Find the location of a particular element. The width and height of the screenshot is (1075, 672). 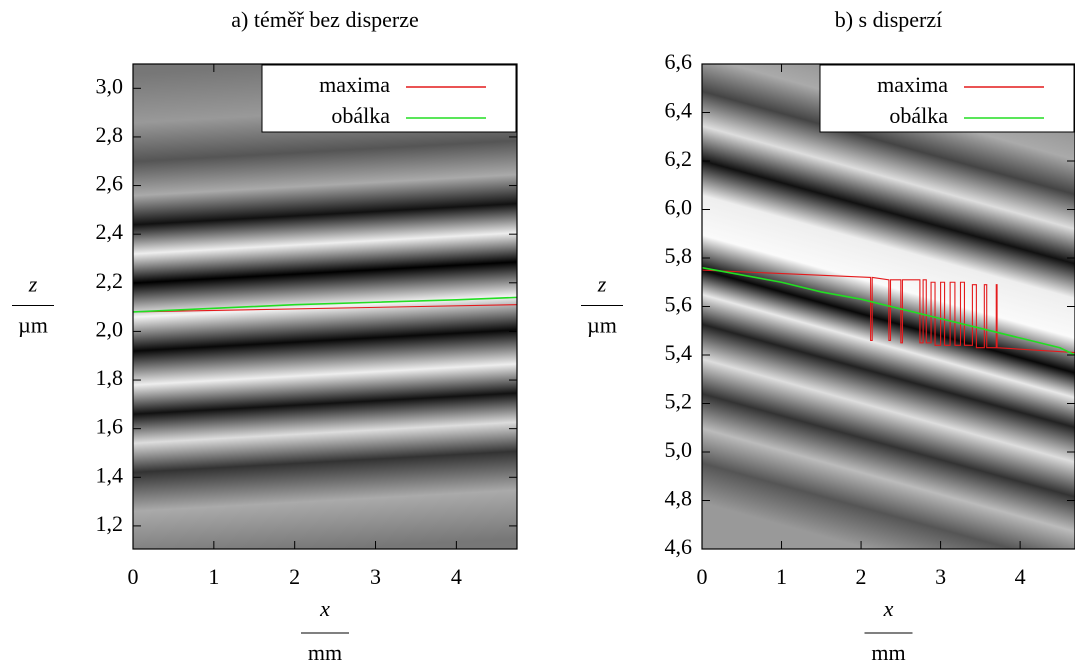

y-tick-label: 5,4 is located at coordinates (679, 352).